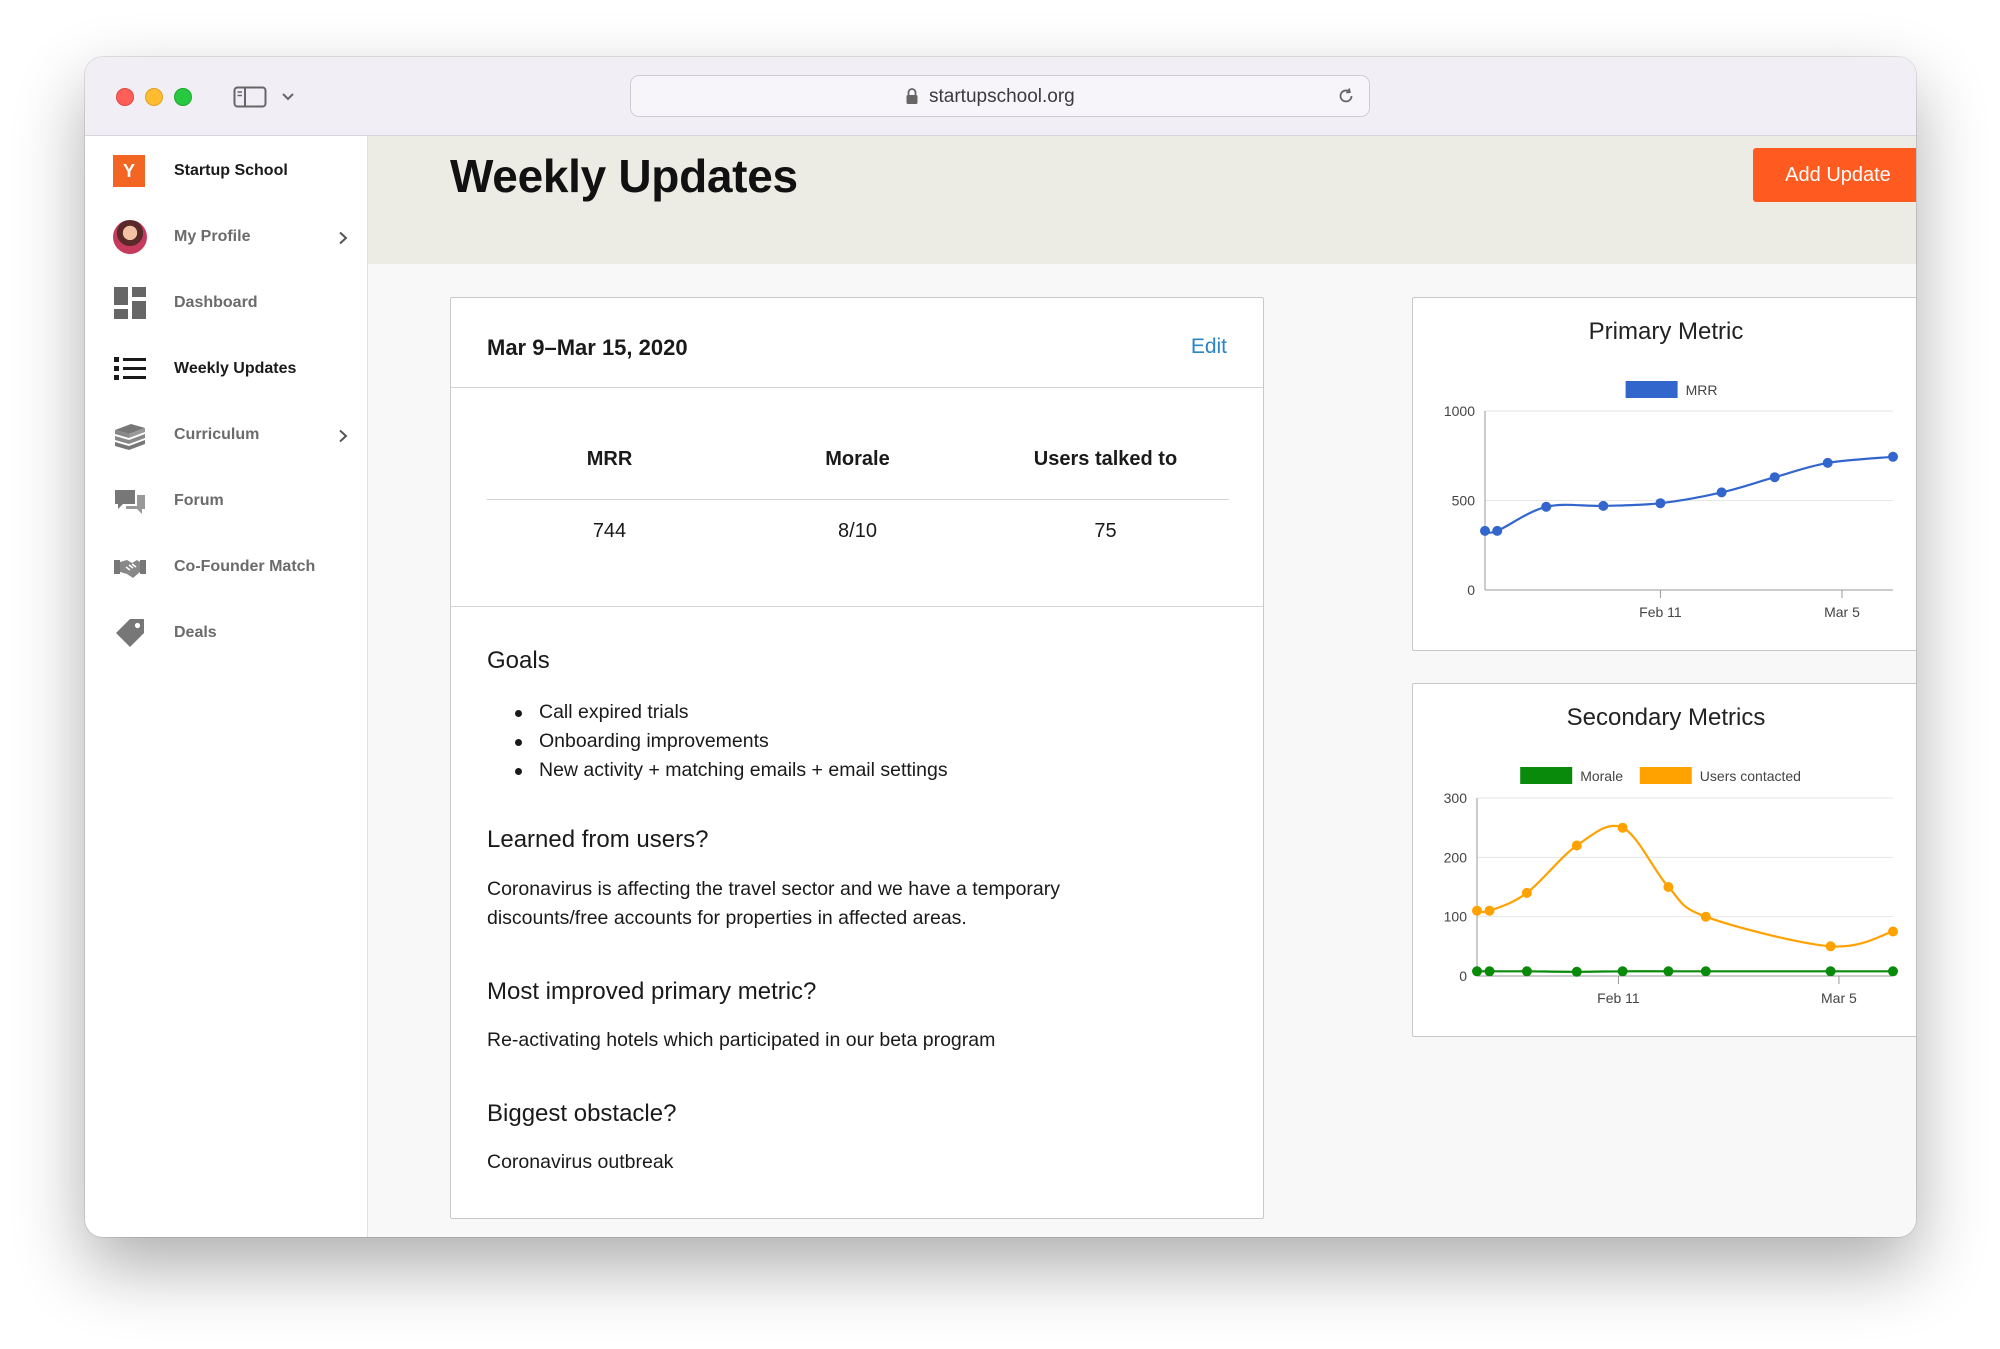 Image resolution: width=2000 pixels, height=1349 pixels. Describe the element at coordinates (1666, 331) in the screenshot. I see `chart-title: Primary Metric` at that location.